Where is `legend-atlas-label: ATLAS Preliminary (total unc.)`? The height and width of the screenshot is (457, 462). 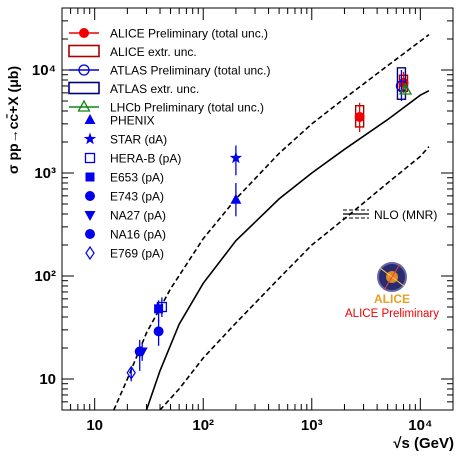
legend-atlas-label: ATLAS Preliminary (total unc.) is located at coordinates (190, 71).